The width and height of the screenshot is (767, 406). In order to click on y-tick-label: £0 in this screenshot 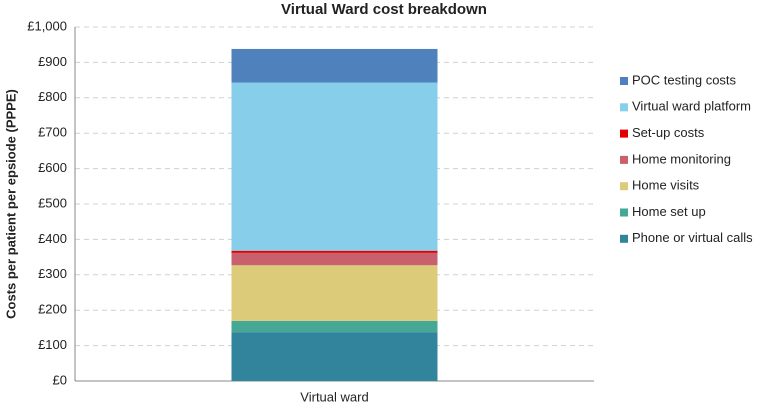, I will do `click(60, 379)`.